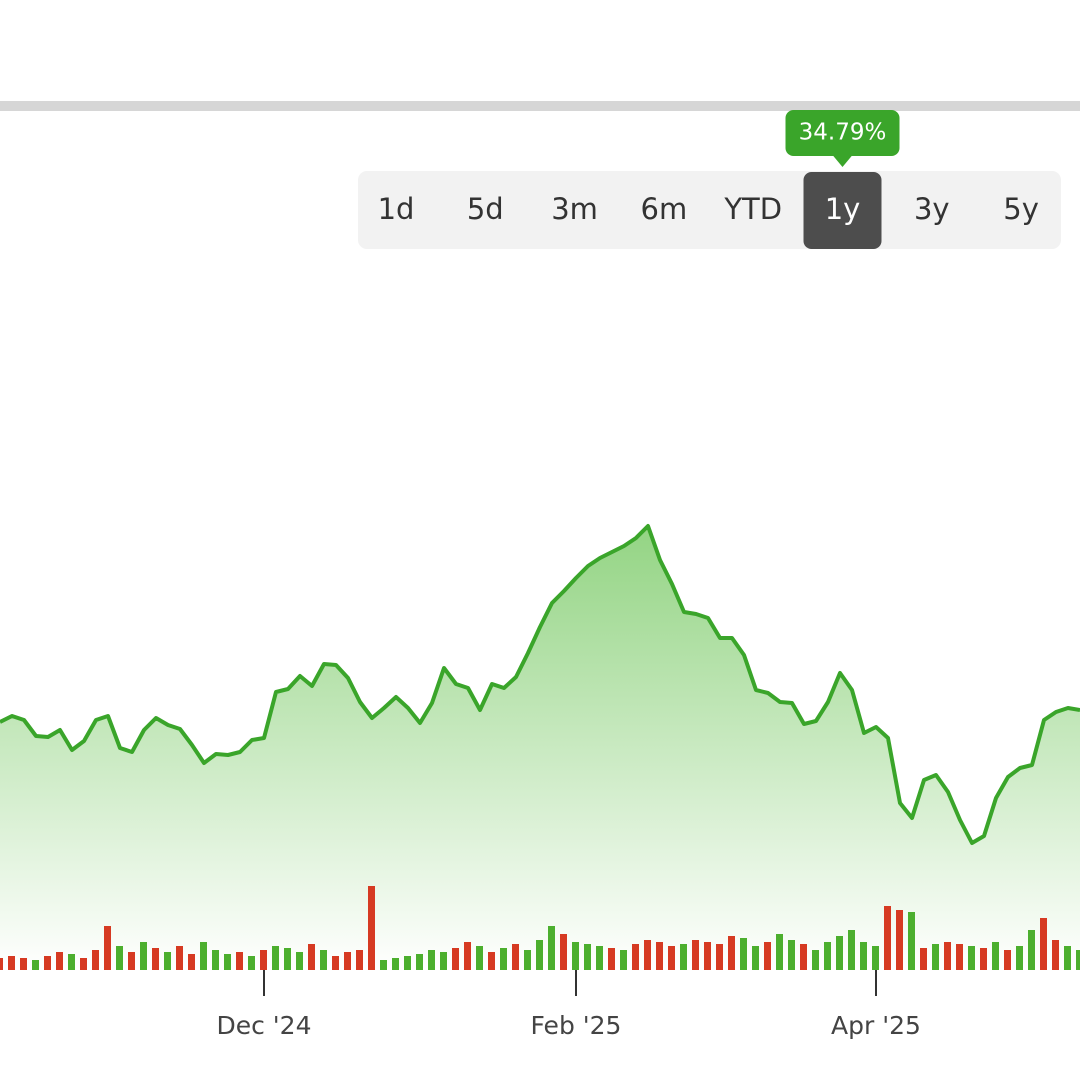 The width and height of the screenshot is (1080, 1084). What do you see at coordinates (752, 209) in the screenshot?
I see `range-button: YTD` at bounding box center [752, 209].